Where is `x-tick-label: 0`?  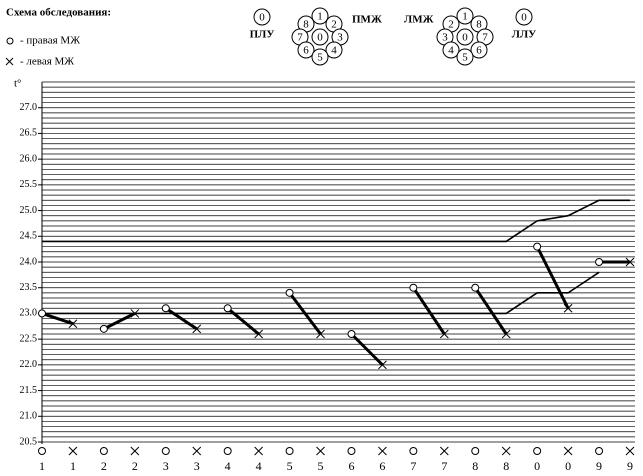 x-tick-label: 0 is located at coordinates (568, 466).